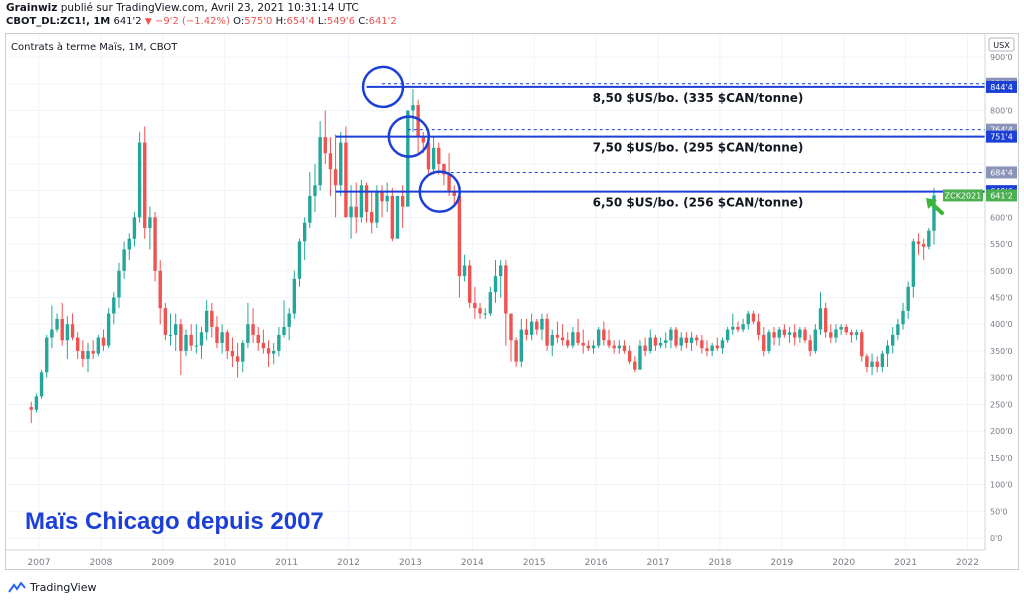  Describe the element at coordinates (781, 563) in the screenshot. I see `x-tick-label: 2019` at that location.